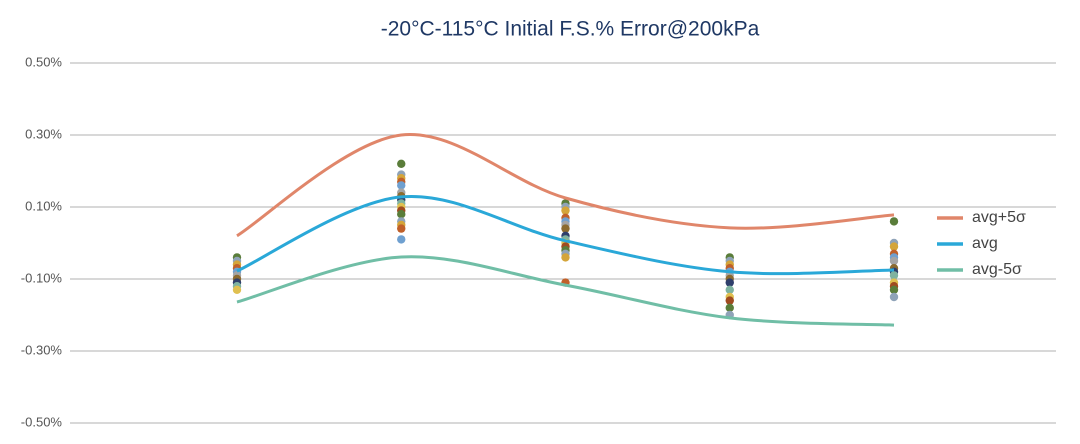 This screenshot has width=1080, height=444. Describe the element at coordinates (999, 217) in the screenshot. I see `legend-label: avg+5σ` at that location.